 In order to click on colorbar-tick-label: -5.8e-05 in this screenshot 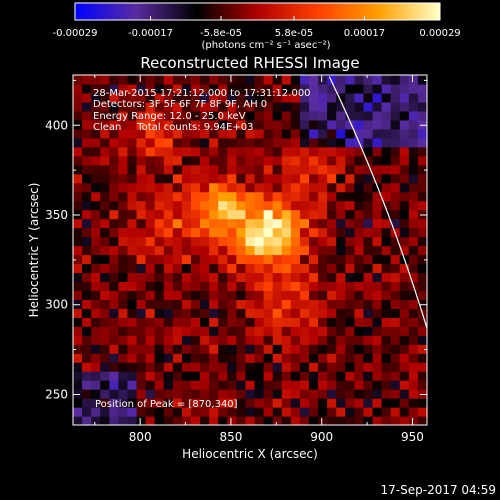, I will do `click(221, 33)`.